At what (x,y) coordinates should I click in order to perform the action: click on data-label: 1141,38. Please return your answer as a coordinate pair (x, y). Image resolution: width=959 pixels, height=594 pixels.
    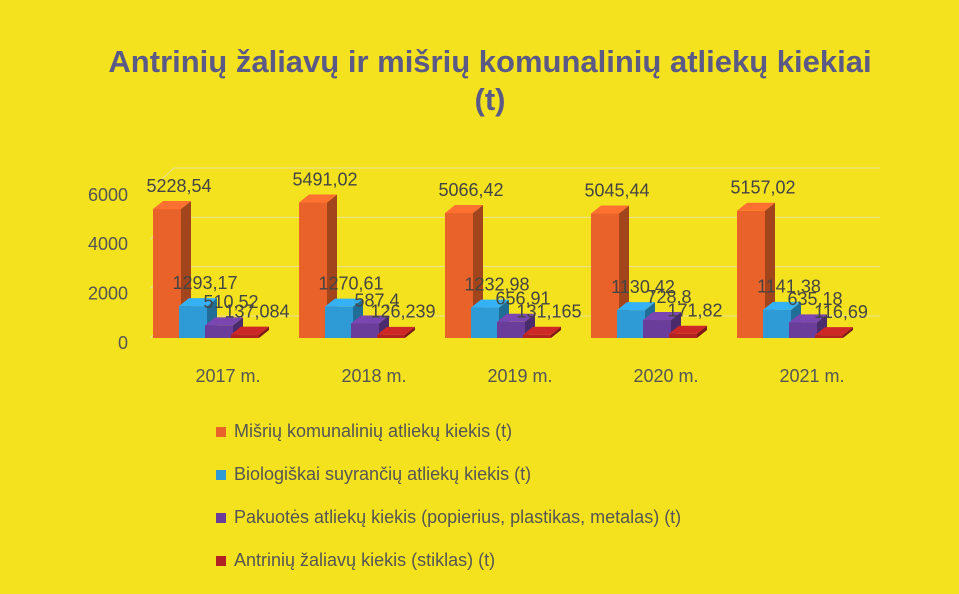
    Looking at the image, I should click on (789, 287).